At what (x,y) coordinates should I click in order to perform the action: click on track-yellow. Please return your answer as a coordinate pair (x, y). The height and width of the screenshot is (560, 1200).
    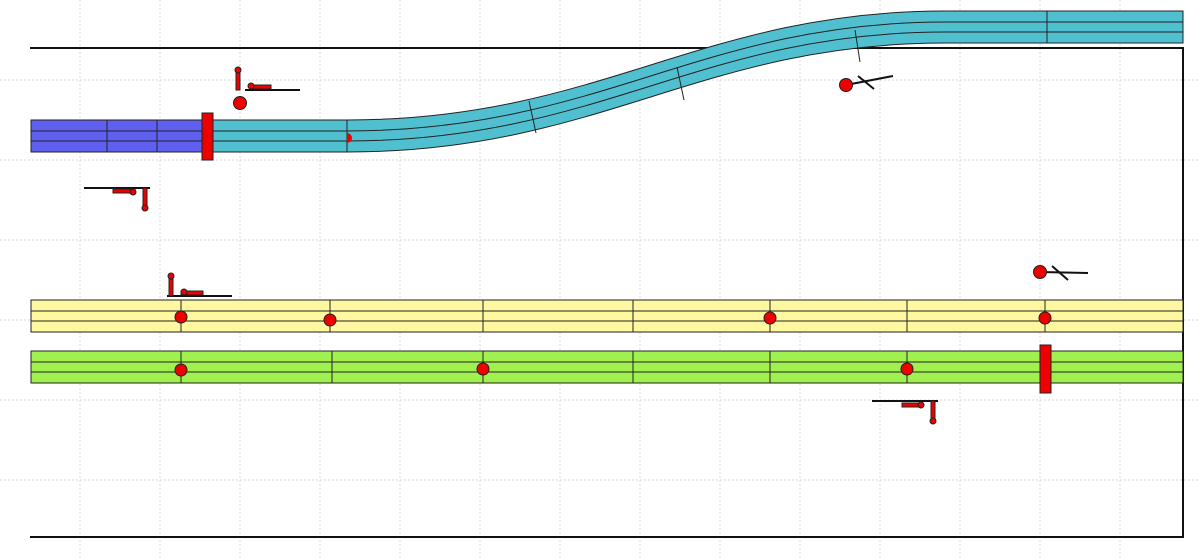
    Looking at the image, I should click on (607, 316).